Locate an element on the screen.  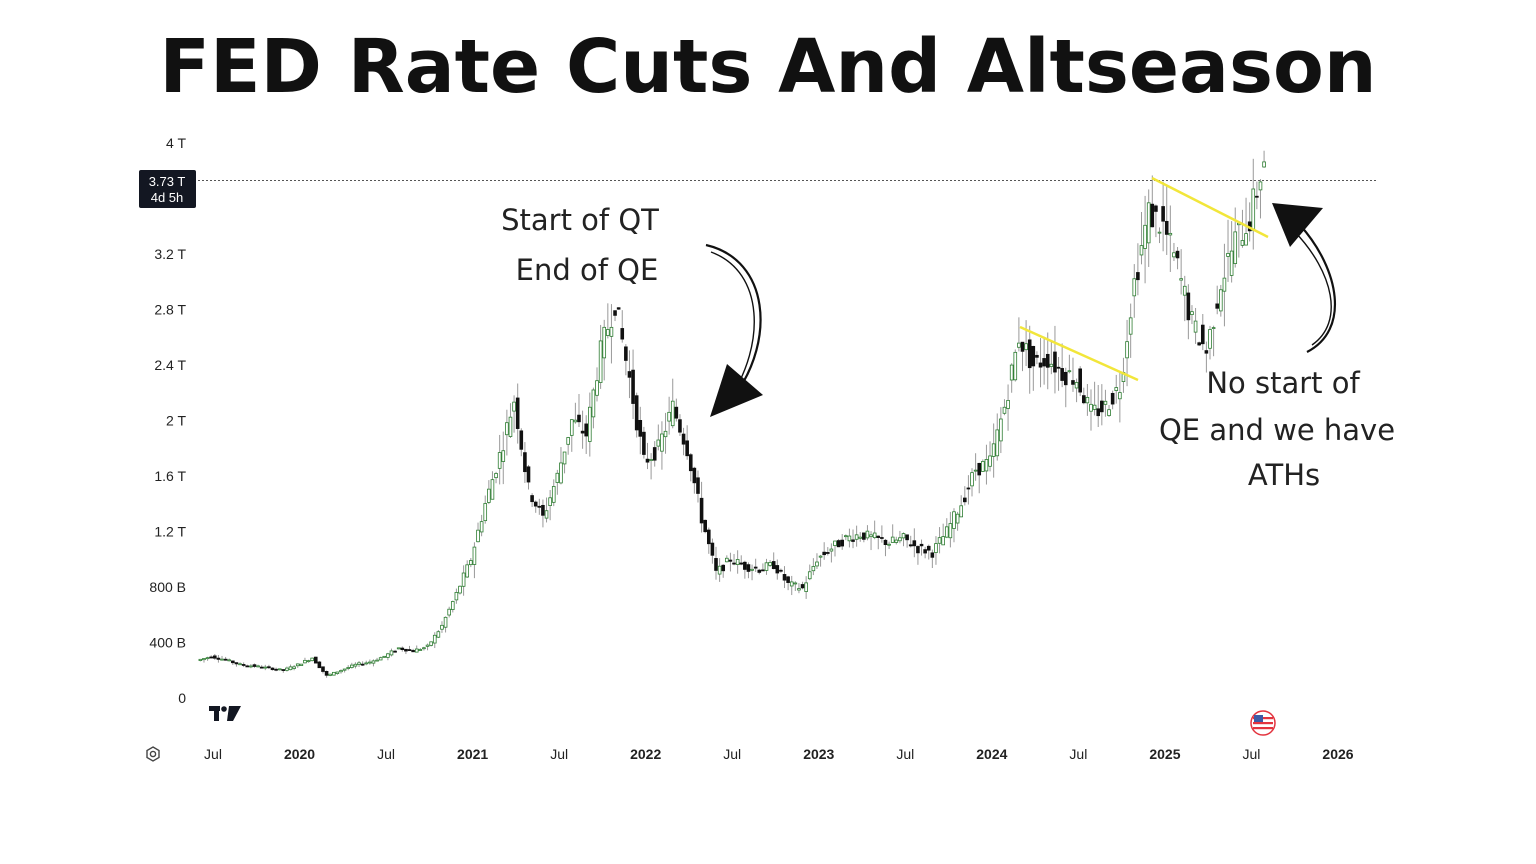
annotation-right-line1: No start of is located at coordinates (1283, 383).